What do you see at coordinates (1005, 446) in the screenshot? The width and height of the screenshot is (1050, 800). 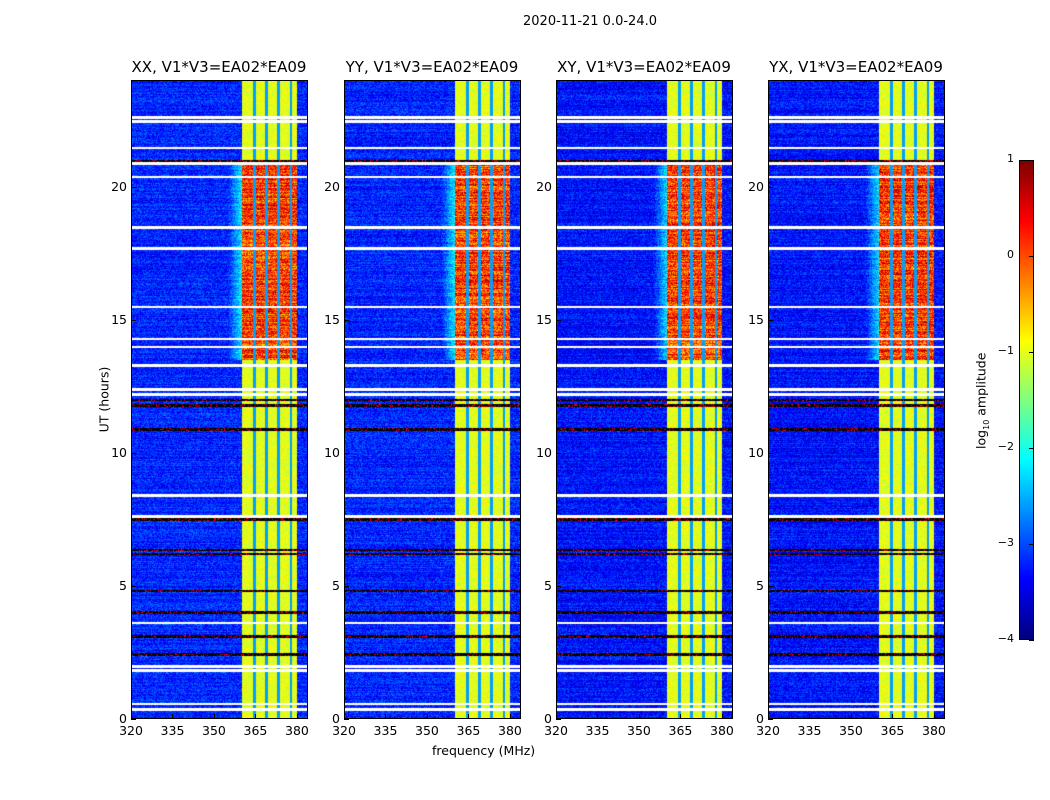 I see `colorbar-tick-label: −2` at bounding box center [1005, 446].